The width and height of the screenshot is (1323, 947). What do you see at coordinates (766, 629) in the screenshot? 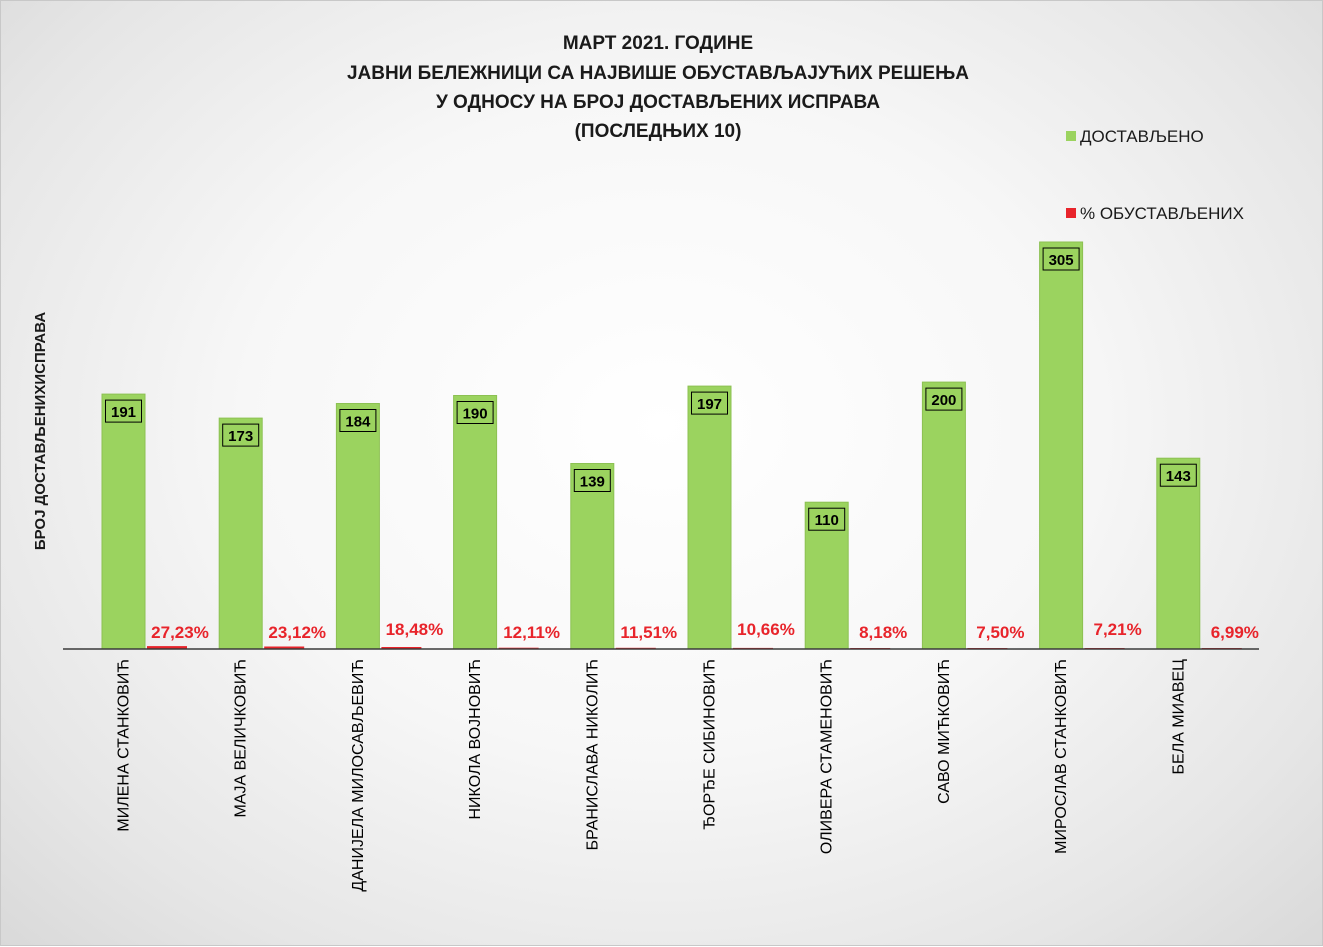
I see `pct-label: 10,66%` at bounding box center [766, 629].